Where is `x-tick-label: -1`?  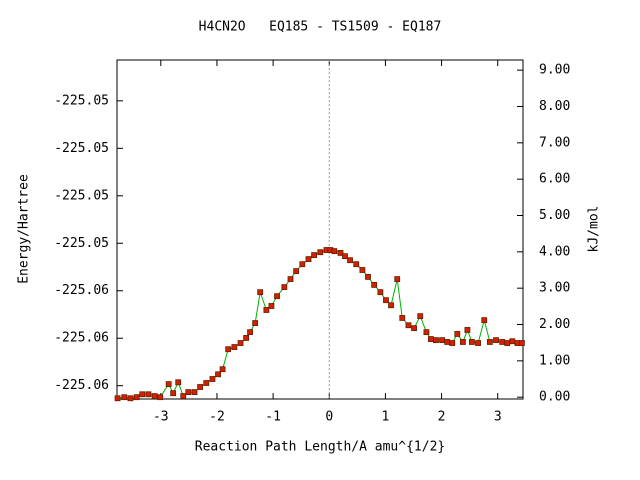
x-tick-label: -1 is located at coordinates (273, 417).